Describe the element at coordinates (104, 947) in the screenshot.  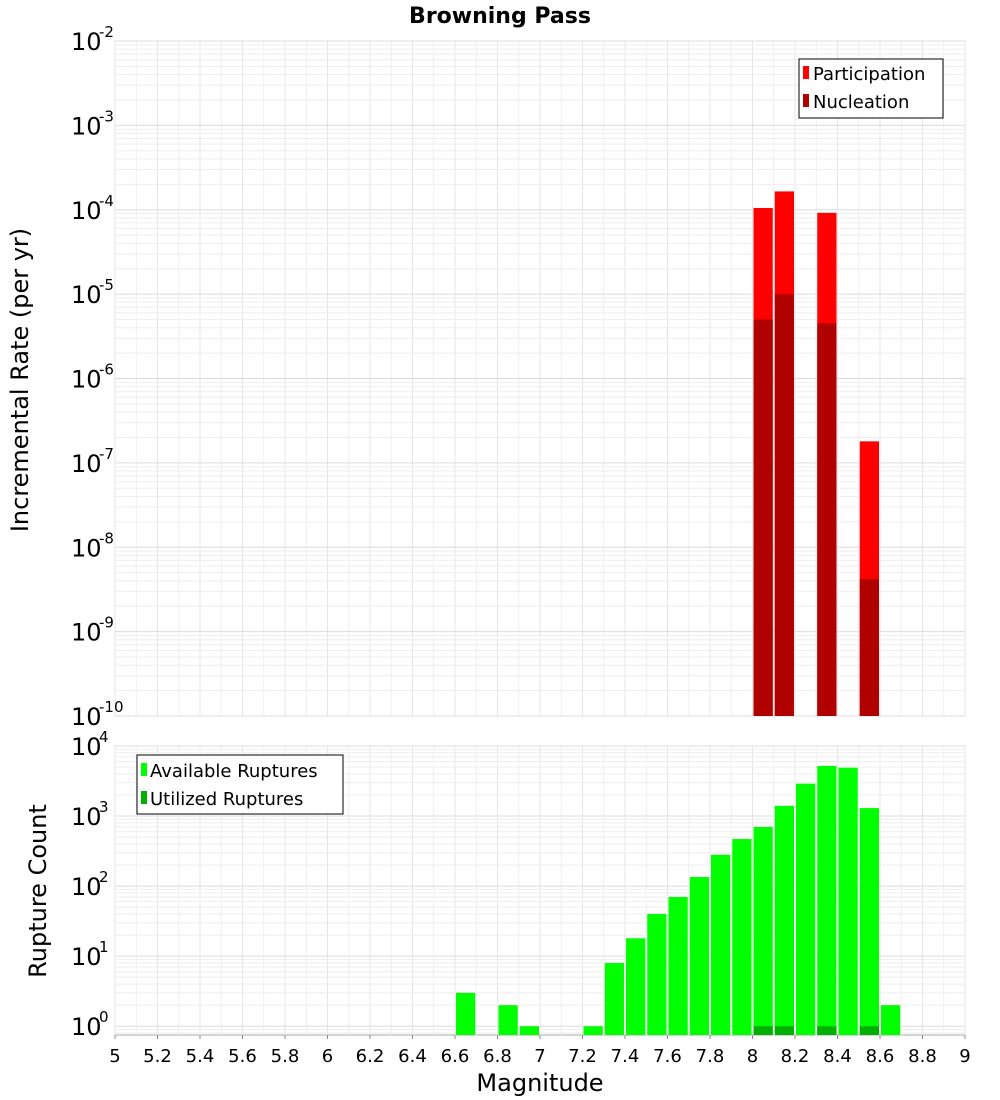
I see `bottom-y-tick-exponent: 1` at that location.